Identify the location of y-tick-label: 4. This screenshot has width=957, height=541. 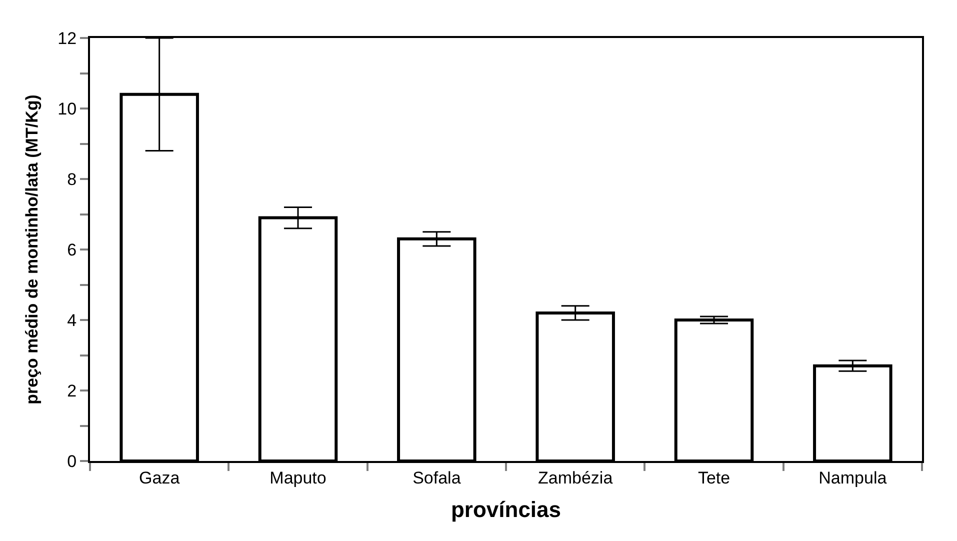
(72, 320).